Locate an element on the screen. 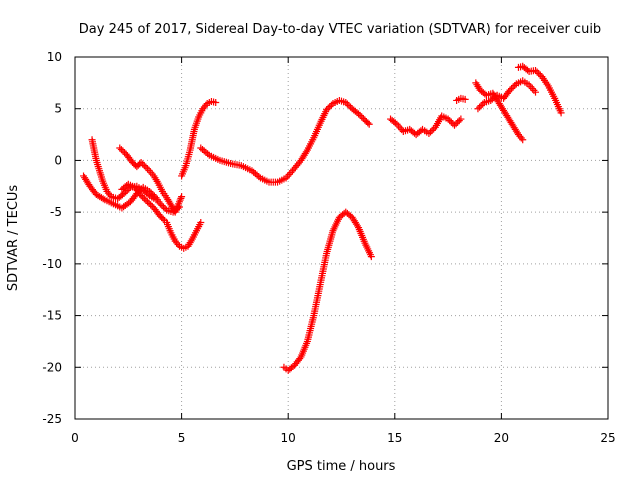  y-tick-label: -20 is located at coordinates (52, 367).